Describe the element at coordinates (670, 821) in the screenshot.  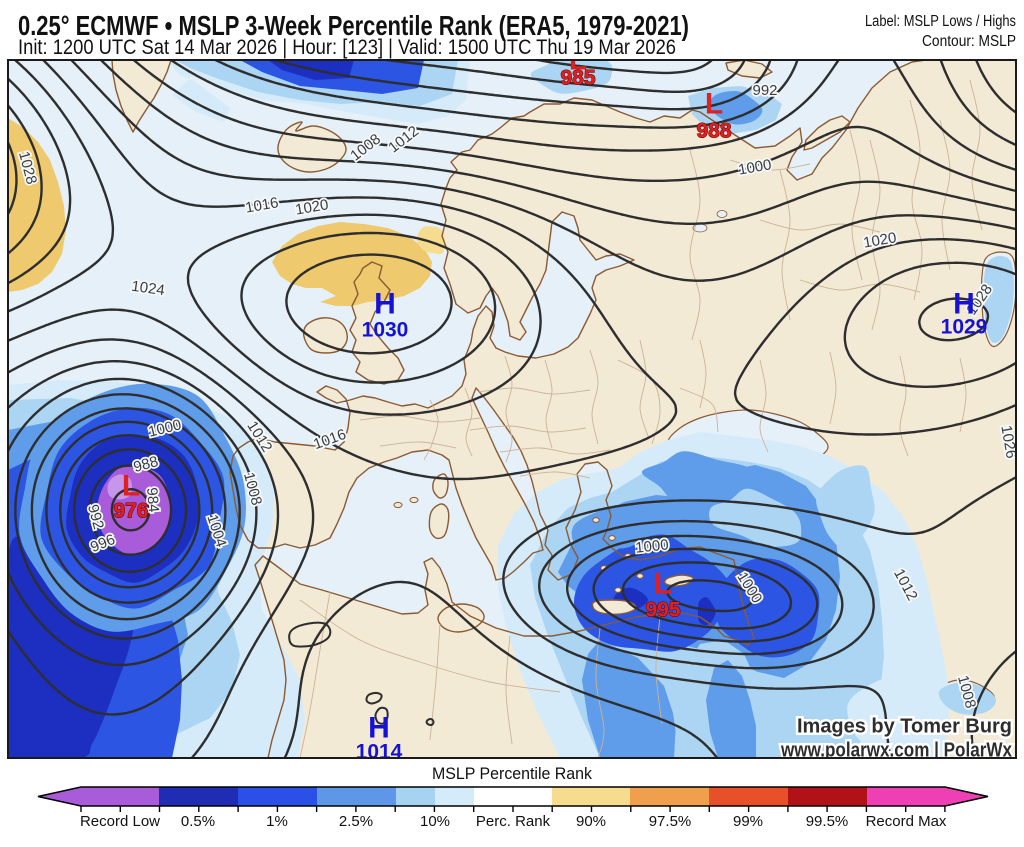
I see `svg-text: 97.5%` at that location.